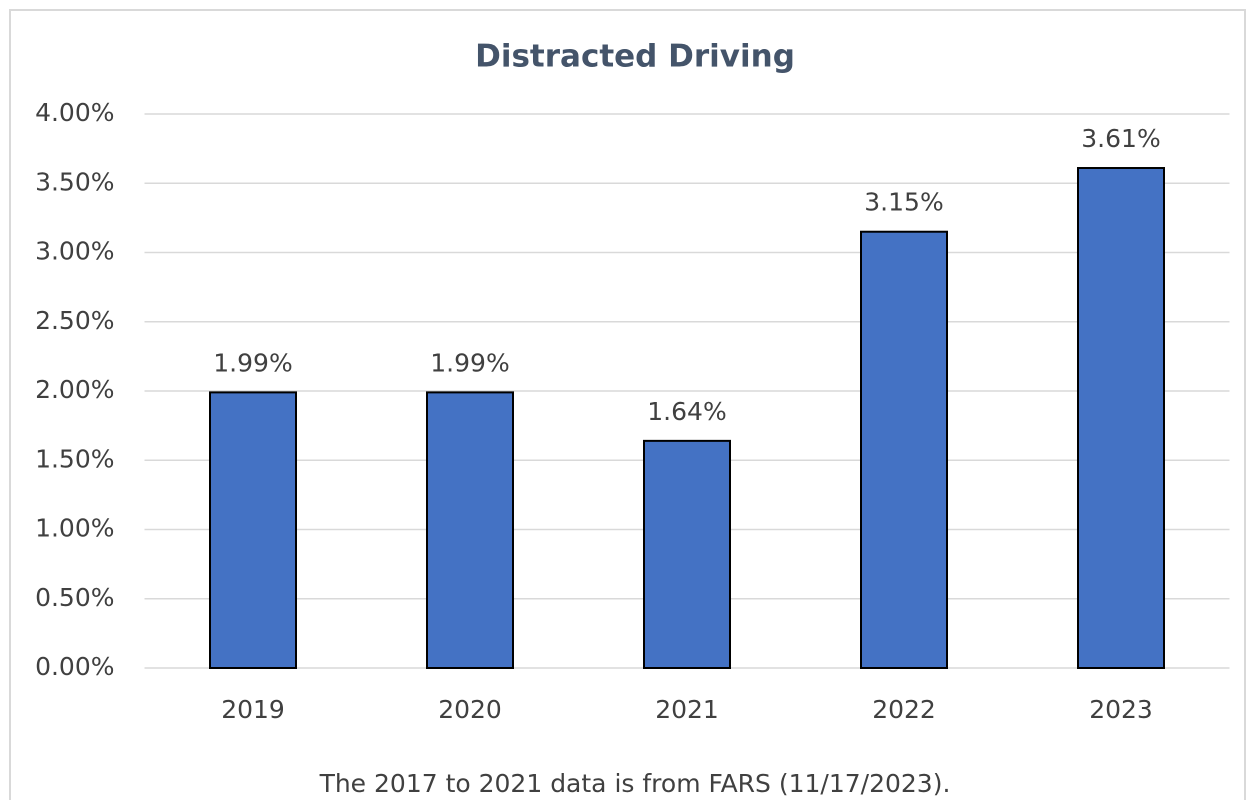 The height and width of the screenshot is (804, 1254). What do you see at coordinates (74, 112) in the screenshot?
I see `y-tick-label: 4.00%` at bounding box center [74, 112].